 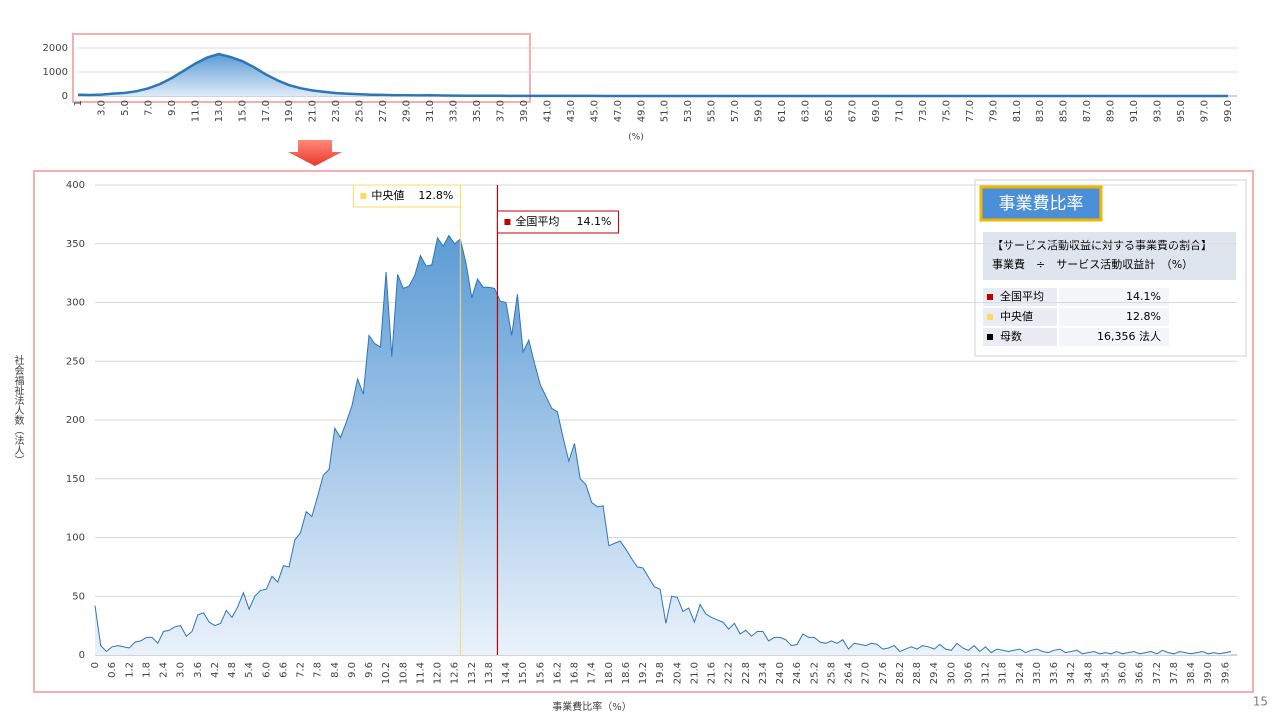 I want to click on y-tick-label: 2000, so click(x=55, y=48).